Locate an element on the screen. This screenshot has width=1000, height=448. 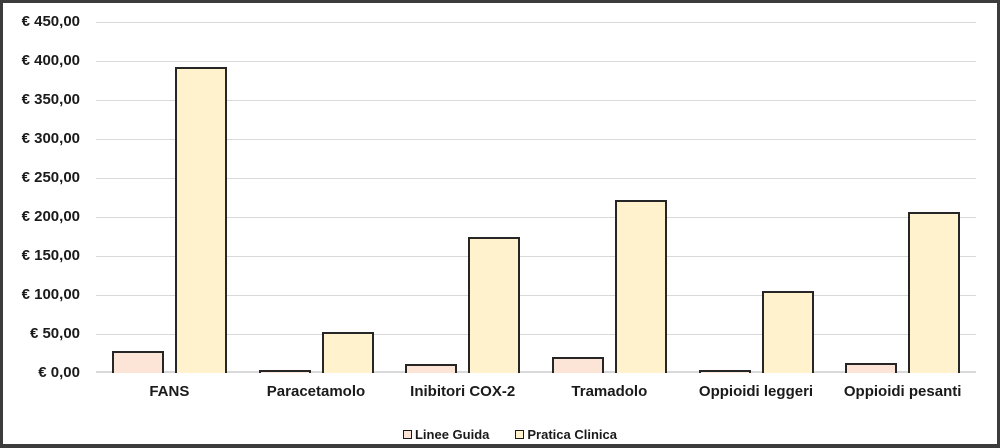
y-axis-tick-label: € 250,00 is located at coordinates (50, 177).